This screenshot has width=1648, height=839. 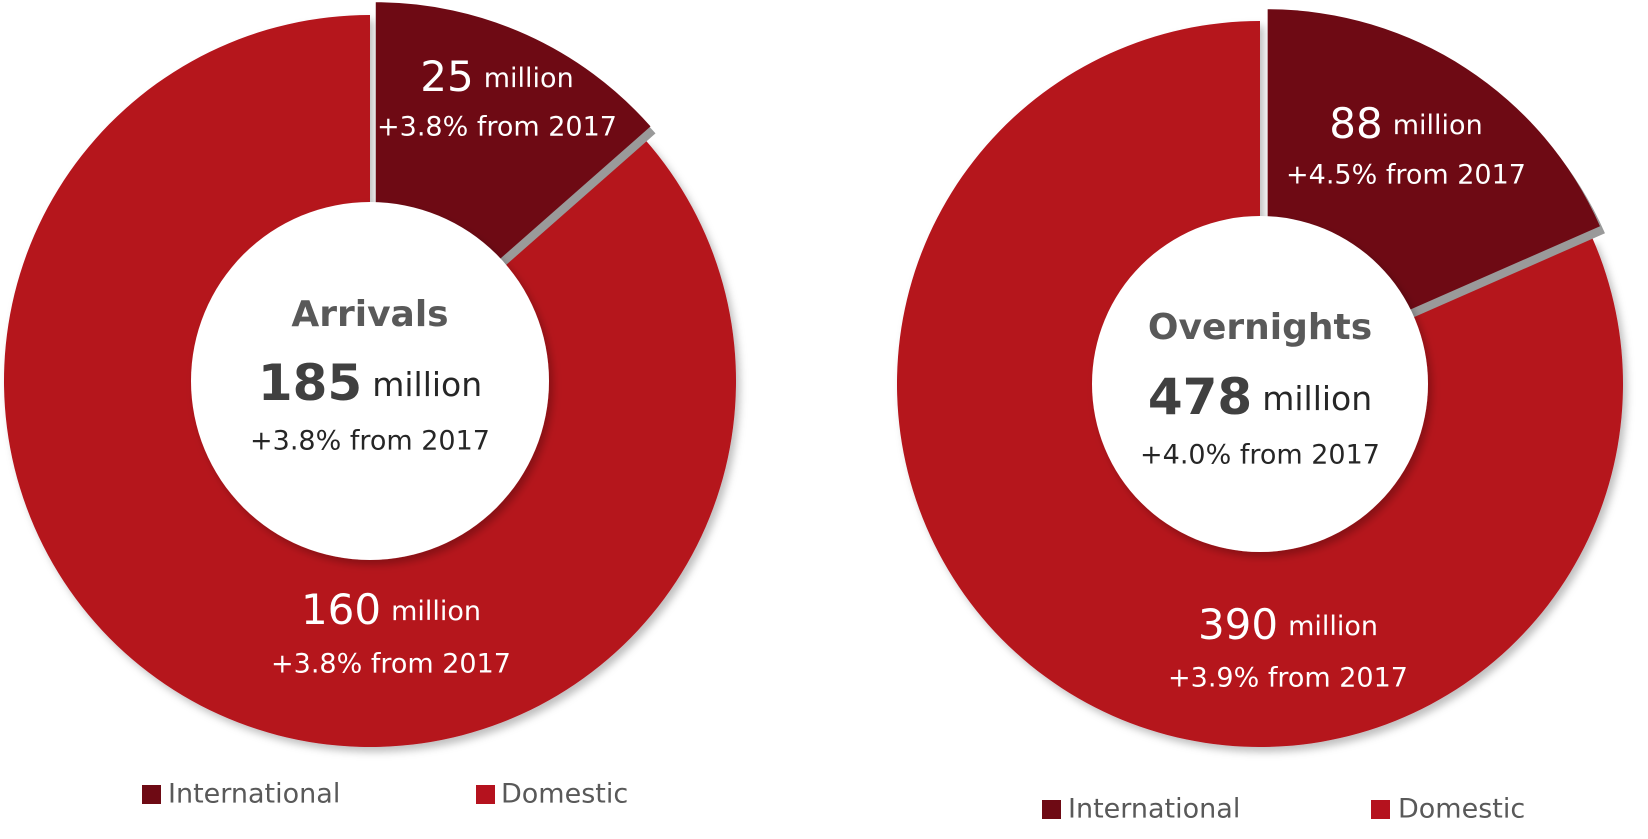 I want to click on total-number: 478, so click(x=1200, y=397).